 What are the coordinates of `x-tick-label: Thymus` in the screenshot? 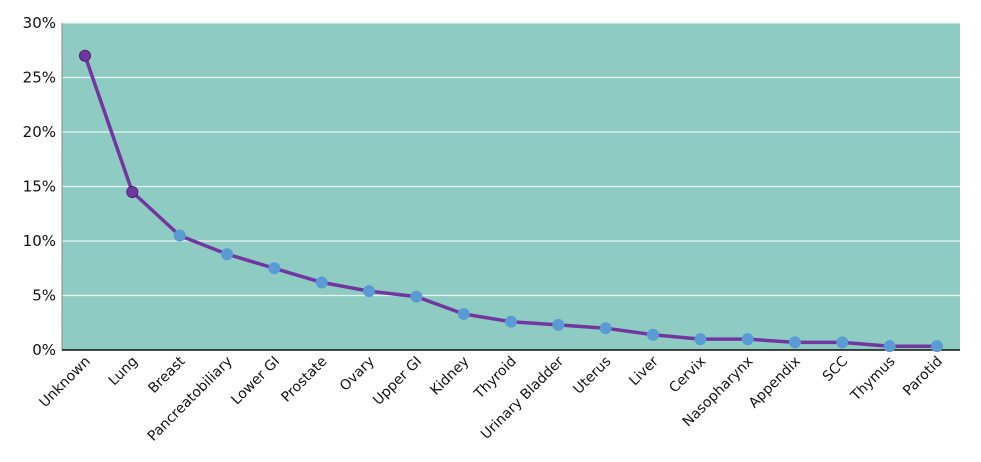 It's located at (872, 379).